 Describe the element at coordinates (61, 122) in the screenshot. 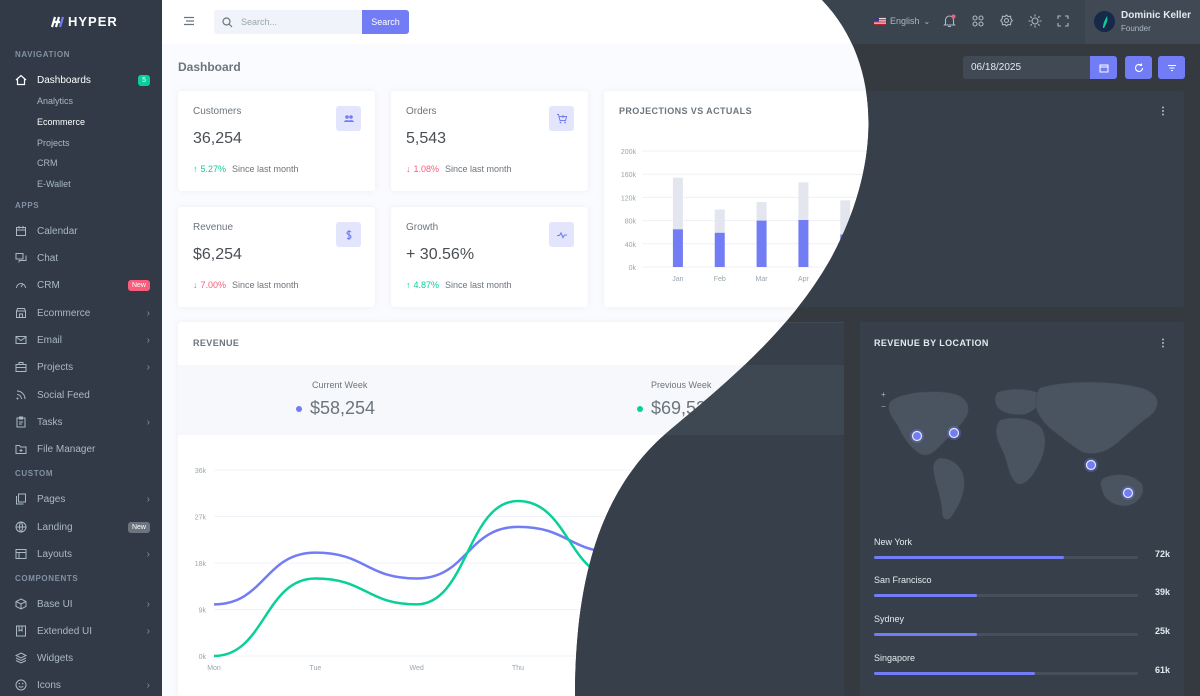

I see `sub-item-ecommerce: Ecommerce` at that location.